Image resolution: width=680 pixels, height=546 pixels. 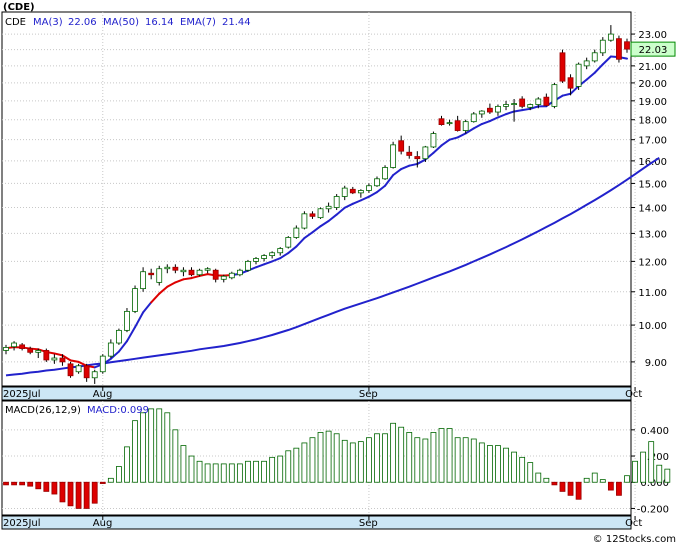 What do you see at coordinates (652, 234) in the screenshot?
I see `price-tick-label: 13.00` at bounding box center [652, 234].